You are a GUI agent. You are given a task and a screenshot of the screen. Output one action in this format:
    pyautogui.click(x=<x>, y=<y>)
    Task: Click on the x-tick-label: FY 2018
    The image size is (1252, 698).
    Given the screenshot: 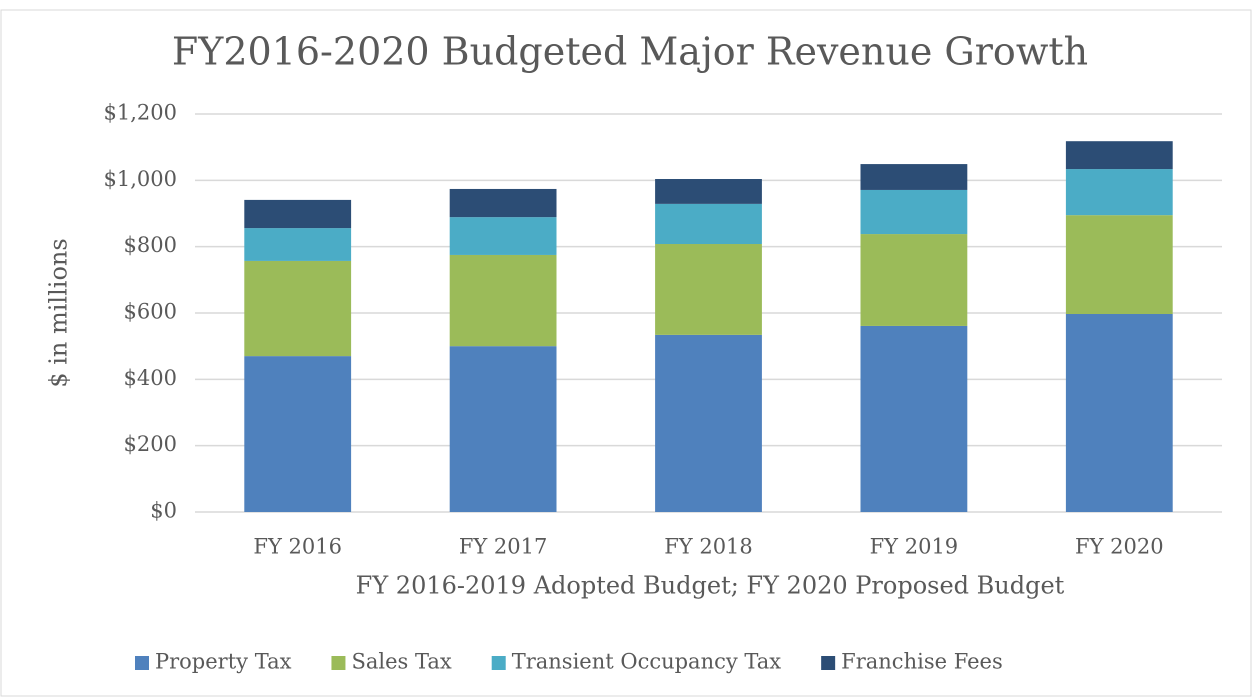 What is the action you would take?
    pyautogui.click(x=708, y=547)
    